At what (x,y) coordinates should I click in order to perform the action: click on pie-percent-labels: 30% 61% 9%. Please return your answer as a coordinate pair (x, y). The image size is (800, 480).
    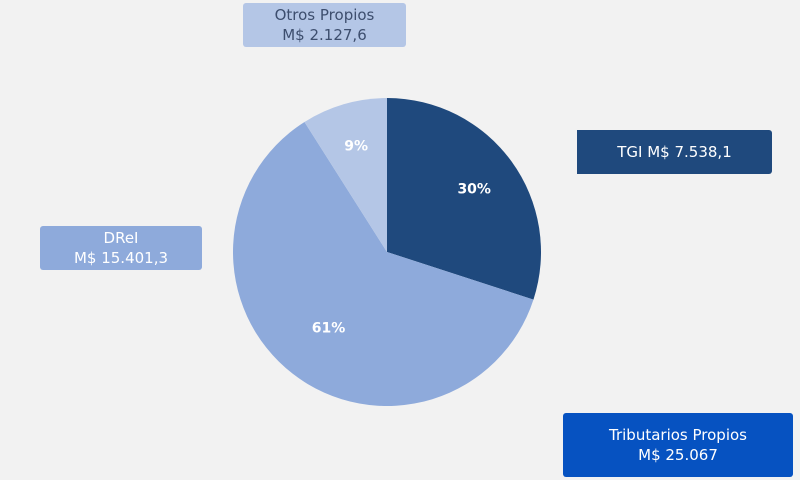
    Looking at the image, I should click on (401, 238).